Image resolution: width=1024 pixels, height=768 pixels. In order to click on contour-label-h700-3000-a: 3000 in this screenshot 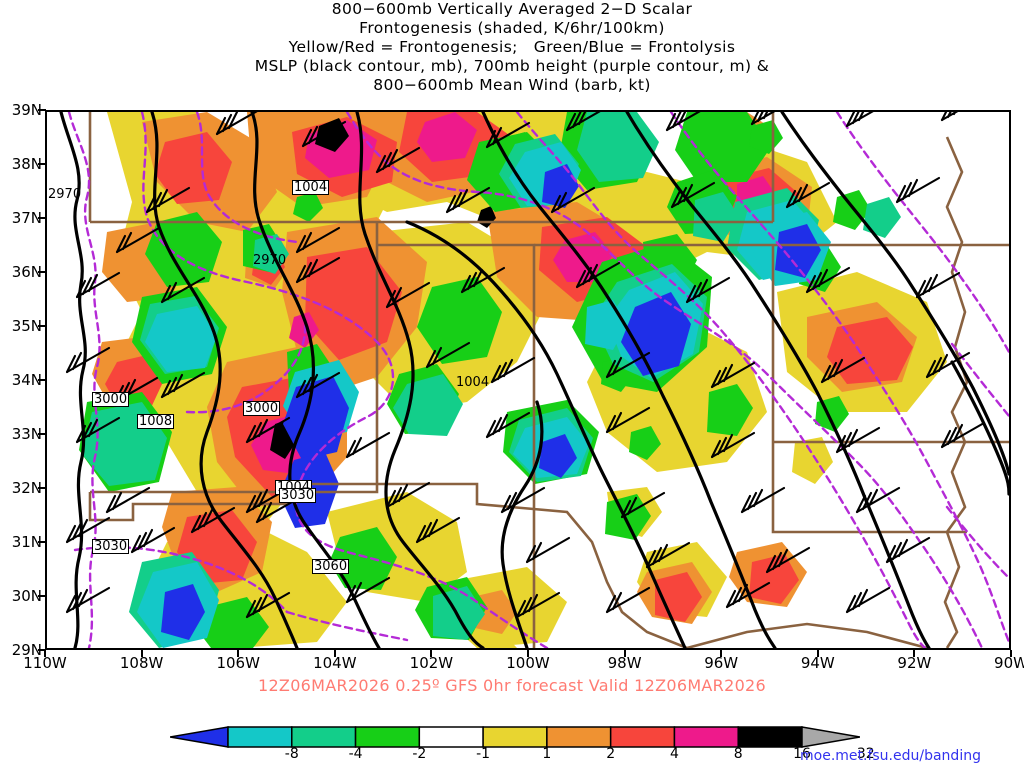, I will do `click(111, 399)`.